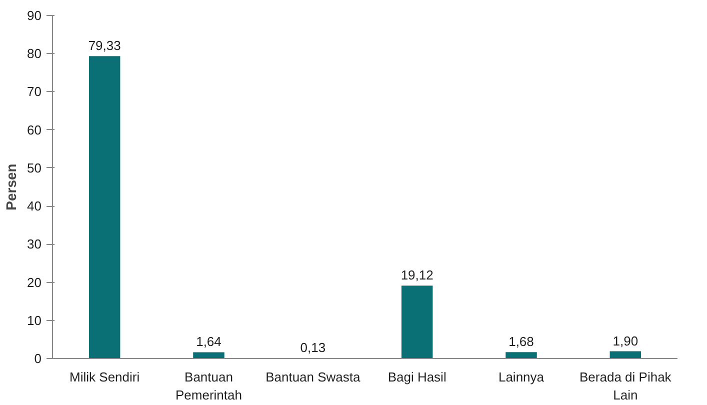 This screenshot has height=405, width=707. I want to click on x-tick-label: Berada di Pihak Lain, so click(626, 386).